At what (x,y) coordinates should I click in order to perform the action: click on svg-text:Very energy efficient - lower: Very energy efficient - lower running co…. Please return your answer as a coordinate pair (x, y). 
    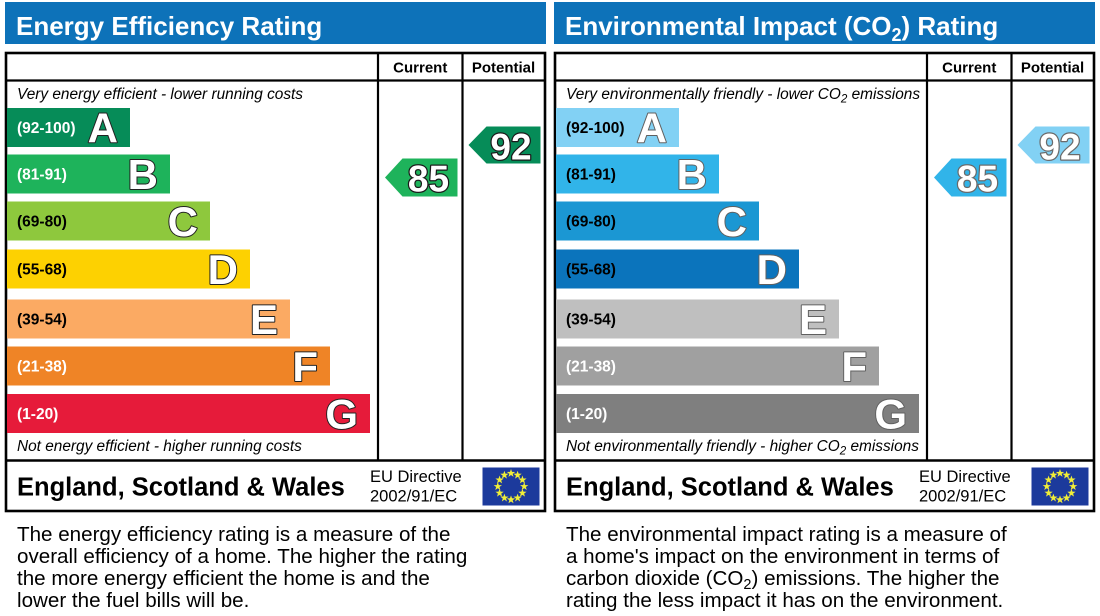
    Looking at the image, I should click on (160, 94).